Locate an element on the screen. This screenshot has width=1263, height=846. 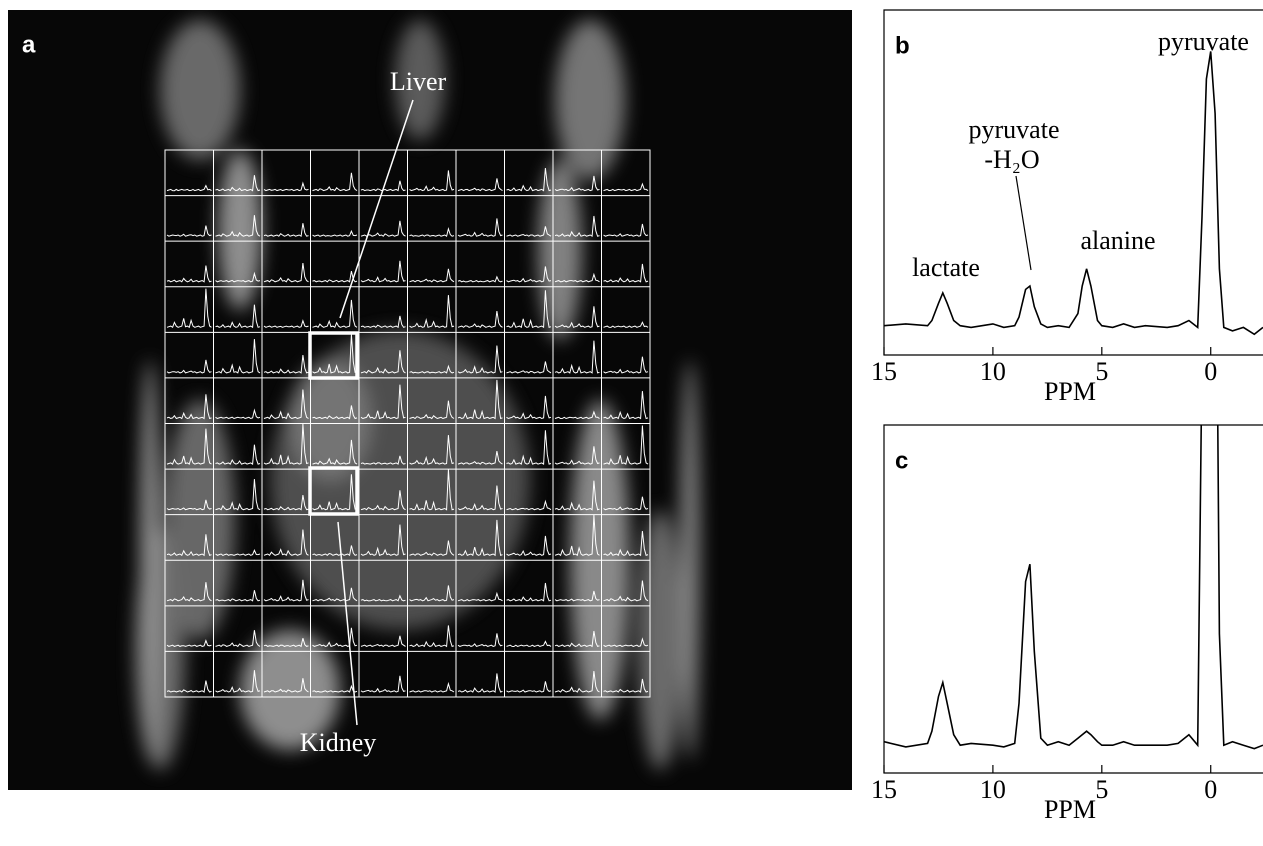
leader-line is located at coordinates (376, 209).